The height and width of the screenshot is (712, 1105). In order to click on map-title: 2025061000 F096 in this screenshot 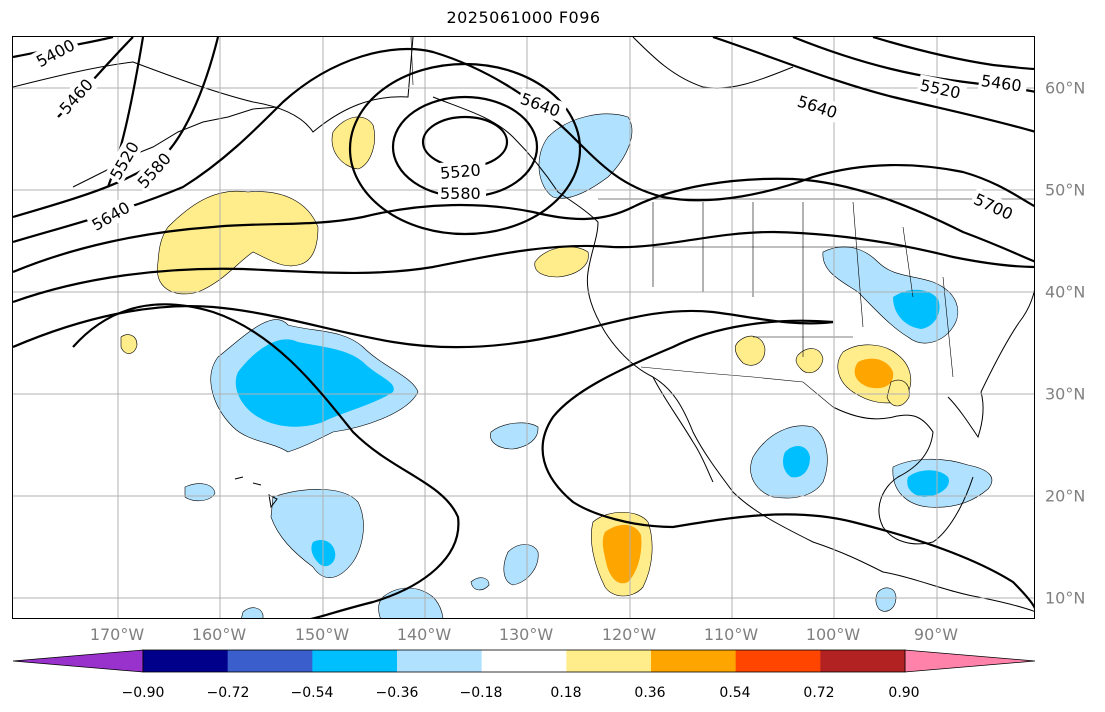, I will do `click(523, 17)`.